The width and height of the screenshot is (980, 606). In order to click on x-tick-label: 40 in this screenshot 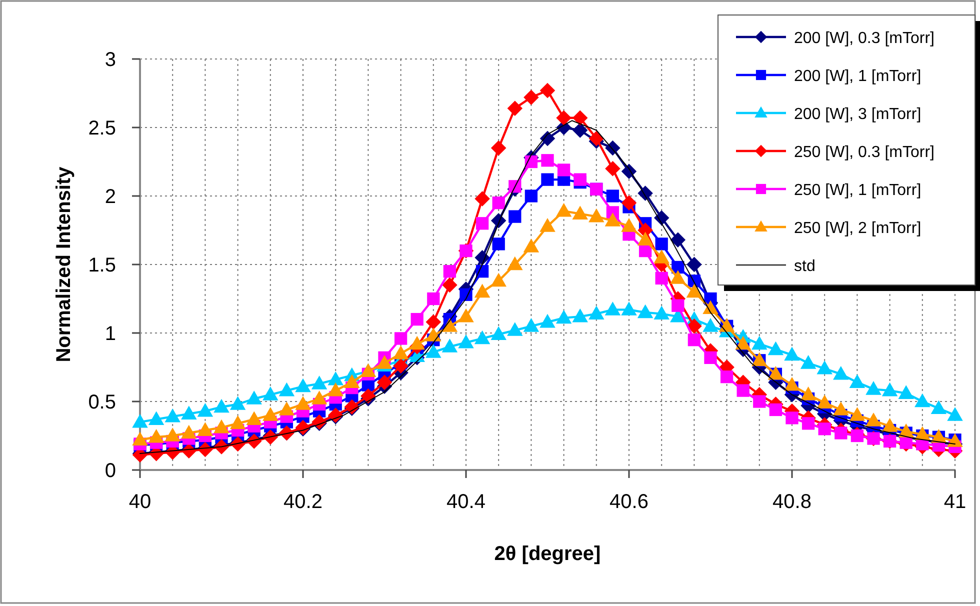, I will do `click(140, 502)`.